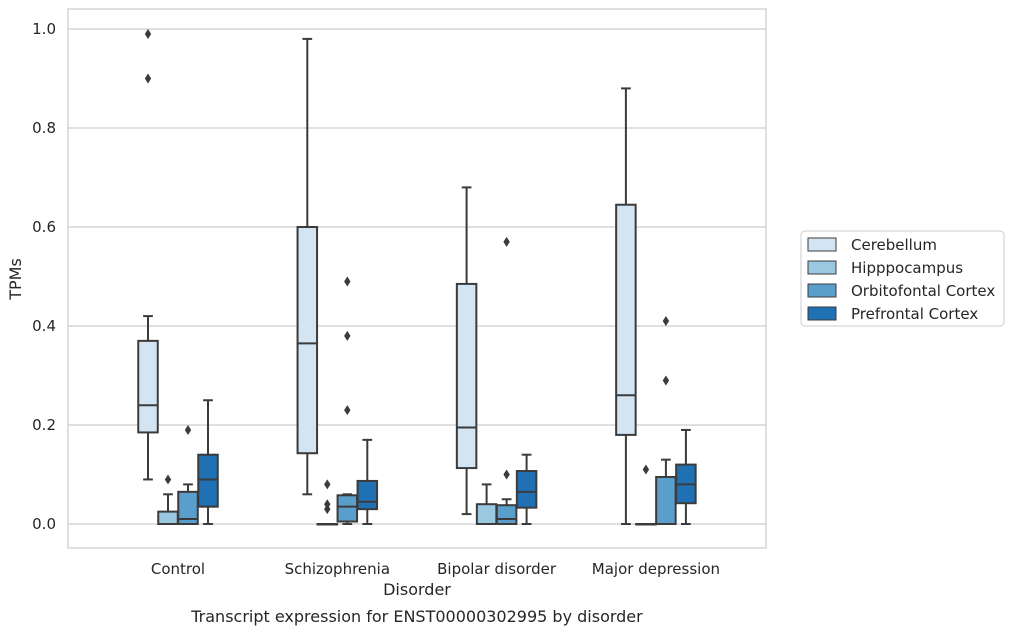 The width and height of the screenshot is (1014, 634). I want to click on y-tick-label-2: 0.4, so click(44, 326).